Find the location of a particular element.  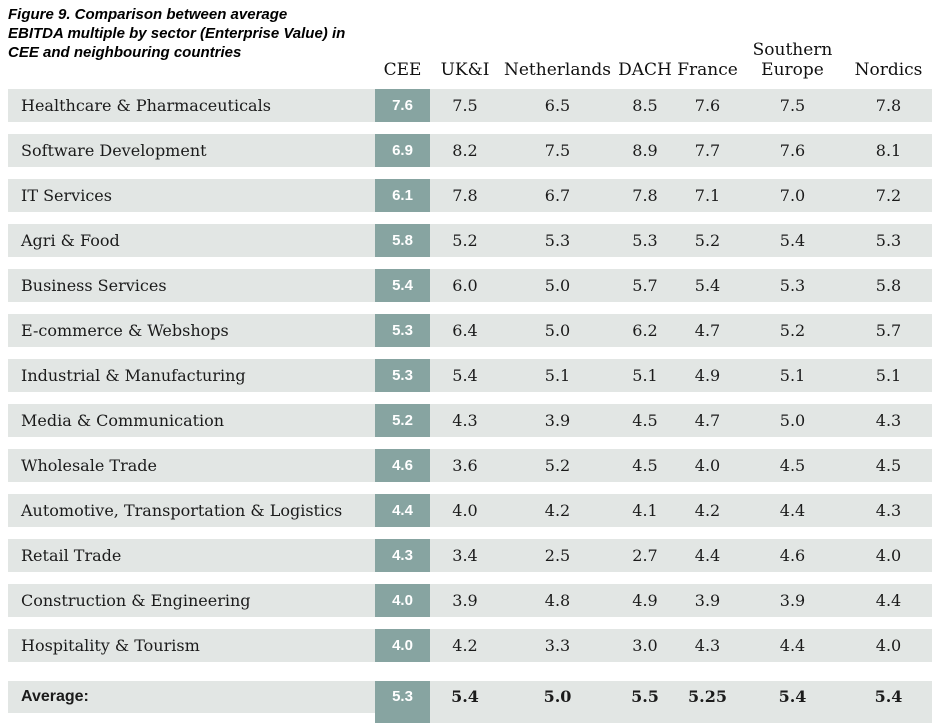

region-value: 6.2 is located at coordinates (645, 330).